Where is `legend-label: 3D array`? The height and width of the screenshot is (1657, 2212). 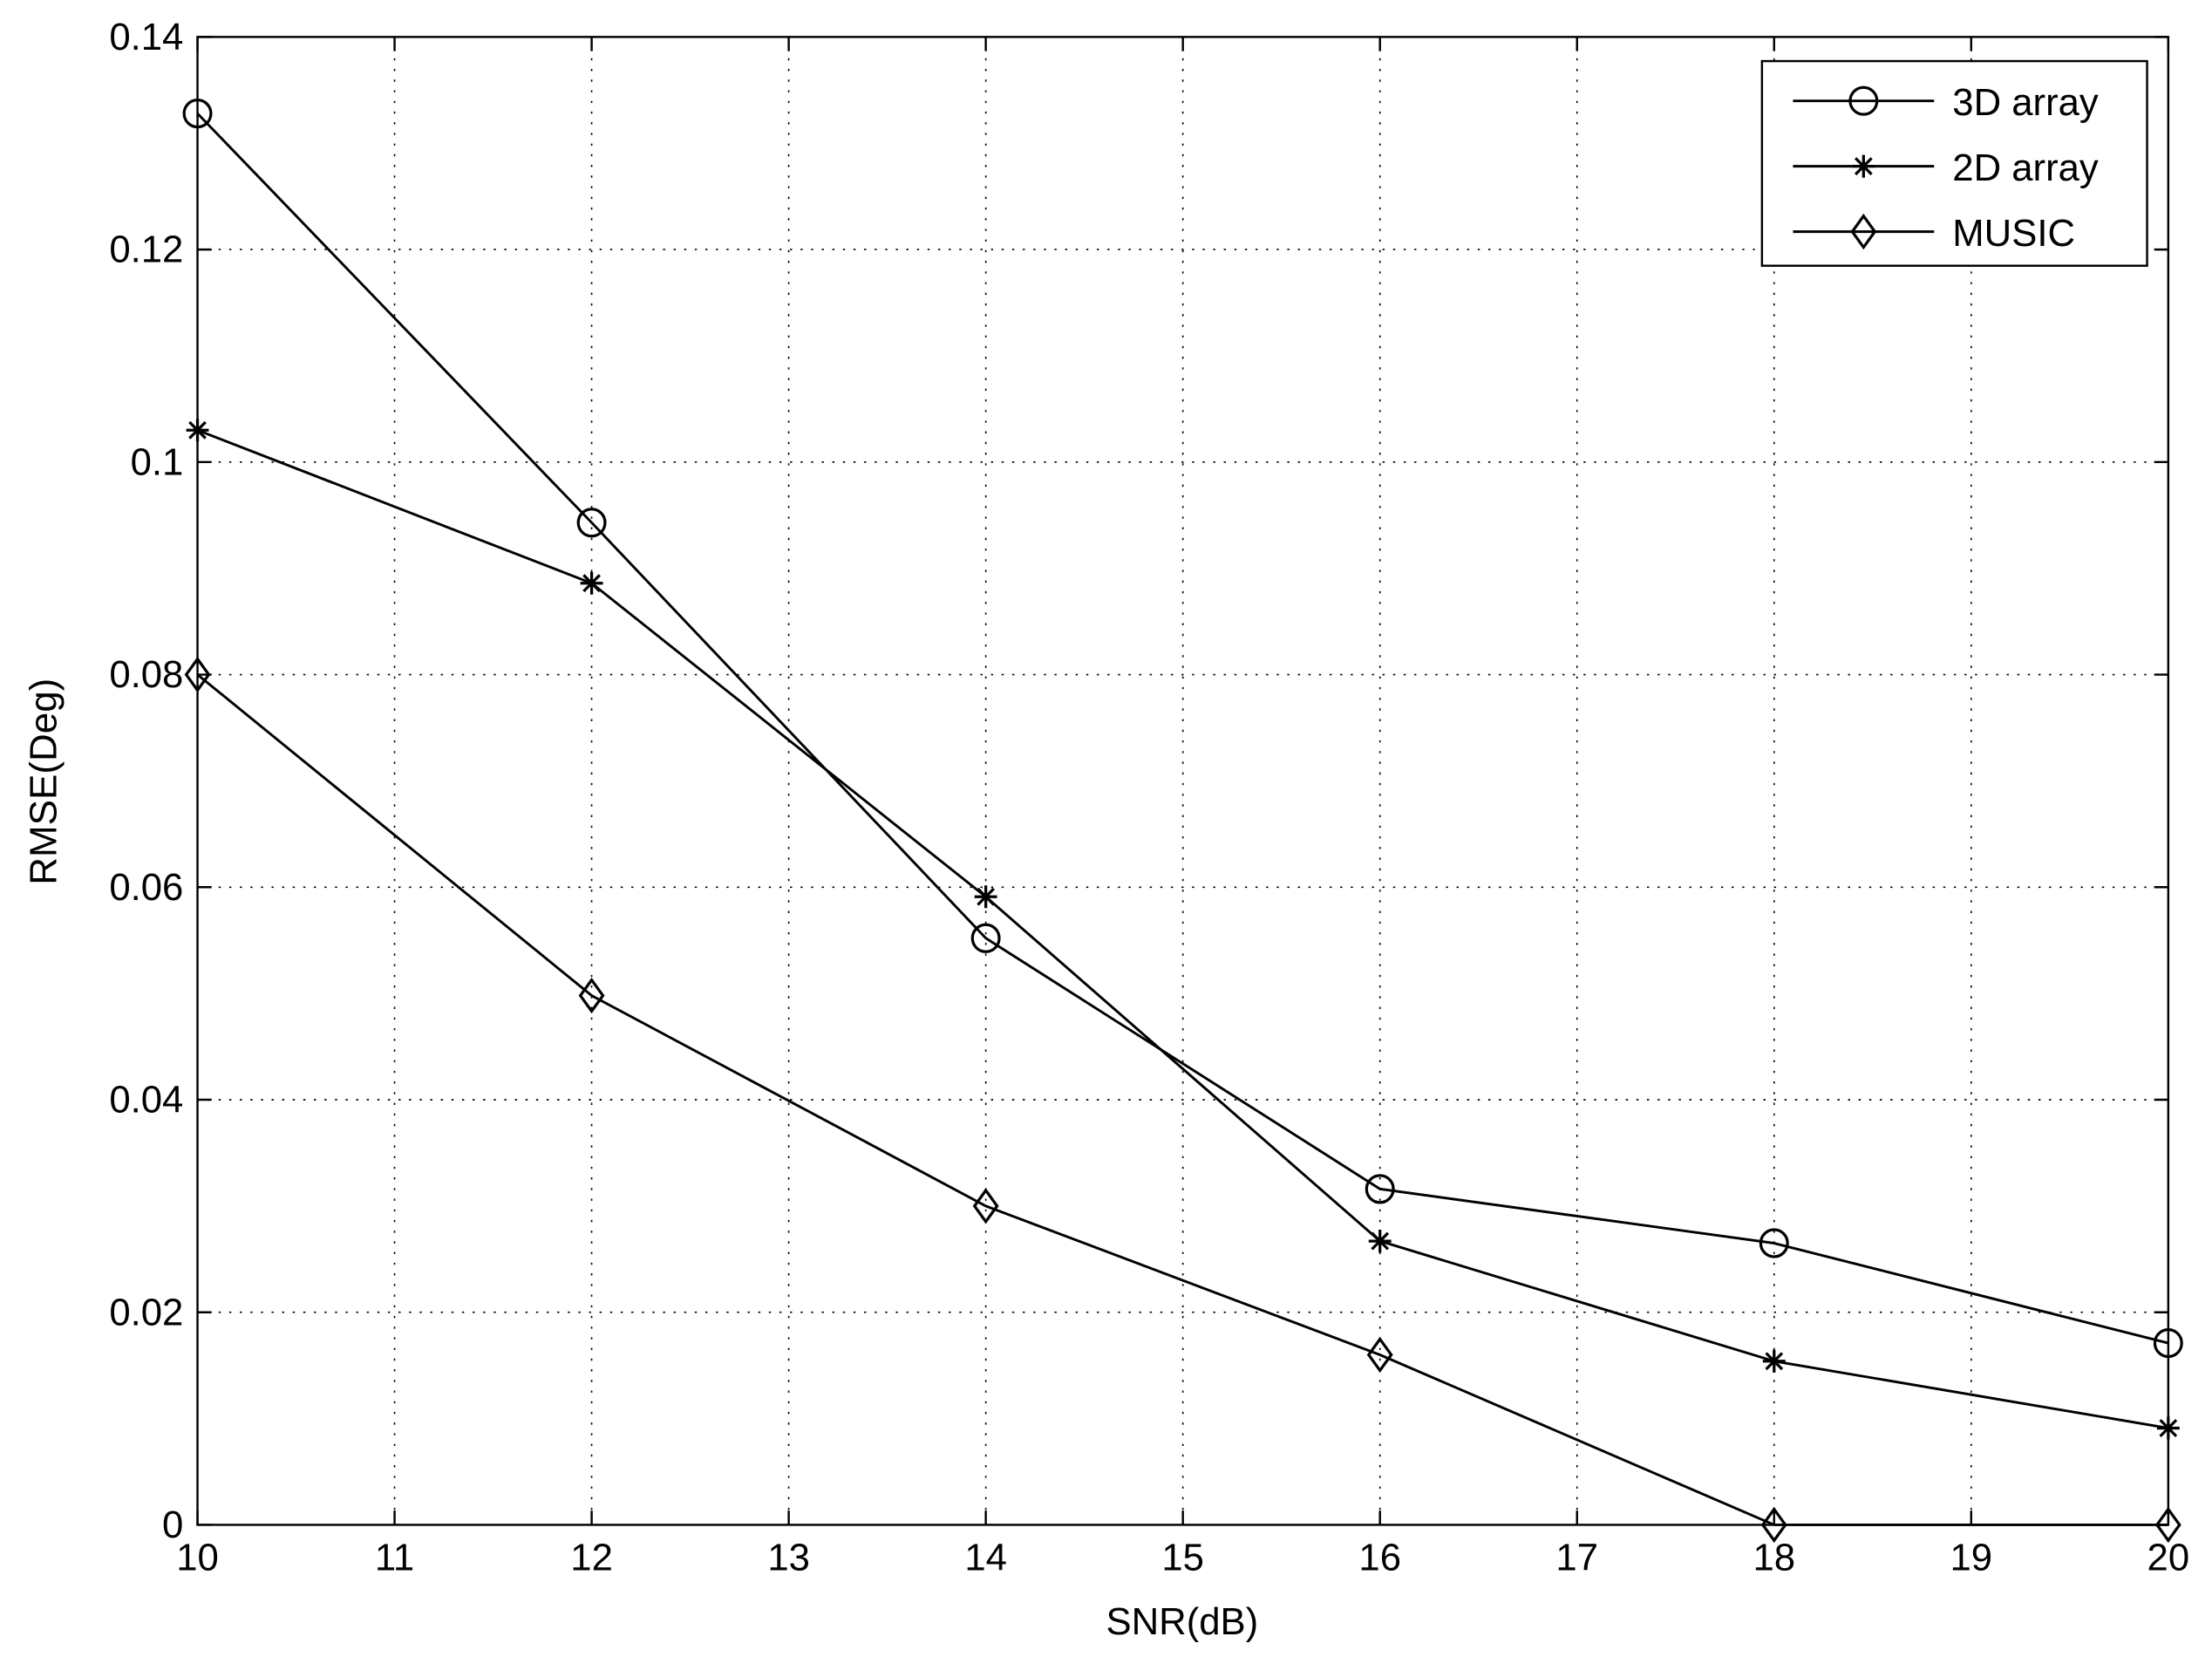
legend-label: 3D array is located at coordinates (2025, 102).